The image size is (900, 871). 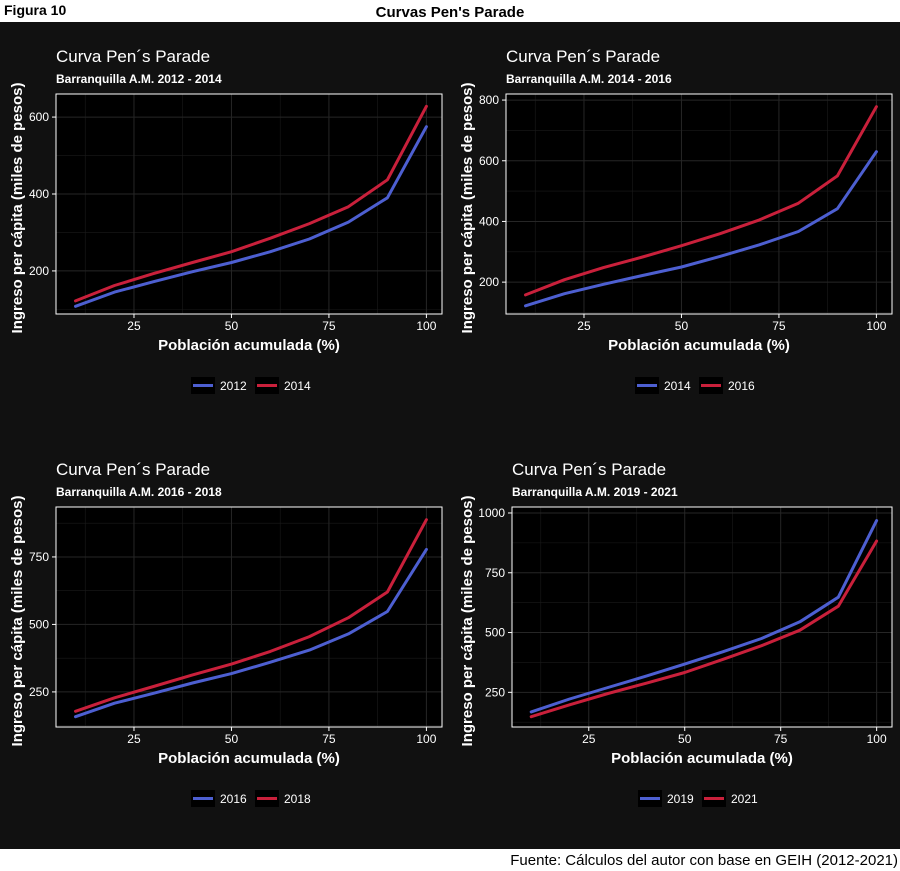 What do you see at coordinates (595, 492) in the screenshot?
I see `chart-subtitle: Barranquilla A.M. 2019 - 2021` at bounding box center [595, 492].